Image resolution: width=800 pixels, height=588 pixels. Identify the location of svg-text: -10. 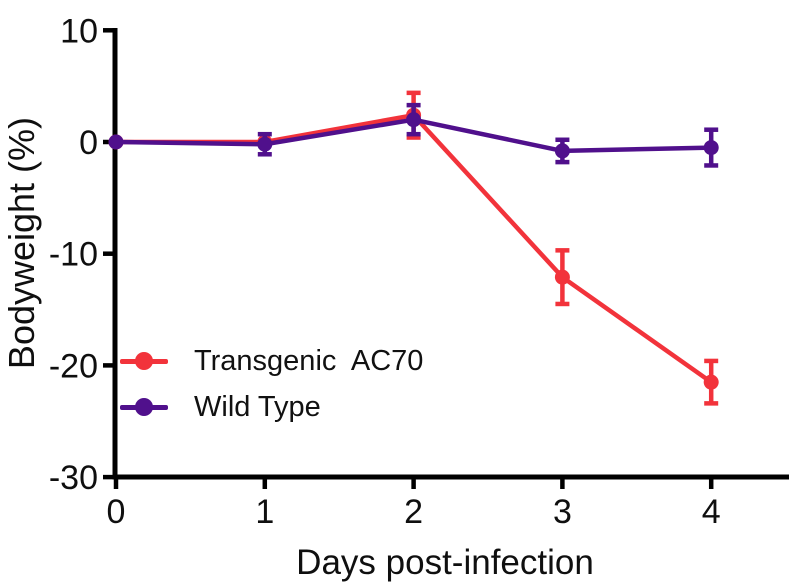
(73, 255).